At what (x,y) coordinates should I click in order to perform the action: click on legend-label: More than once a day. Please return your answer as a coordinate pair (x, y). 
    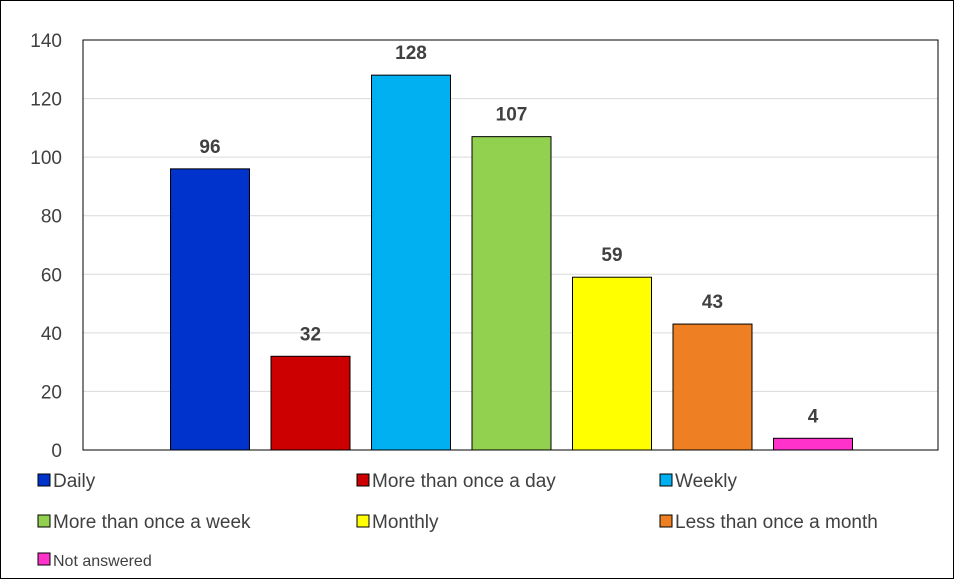
    Looking at the image, I should click on (464, 481).